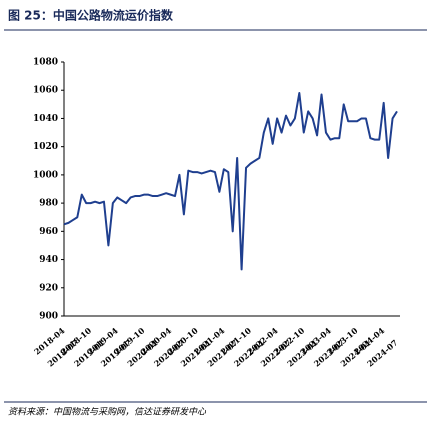  What do you see at coordinates (45, 147) in the screenshot?
I see `y-tick-label: 1020` at bounding box center [45, 147].